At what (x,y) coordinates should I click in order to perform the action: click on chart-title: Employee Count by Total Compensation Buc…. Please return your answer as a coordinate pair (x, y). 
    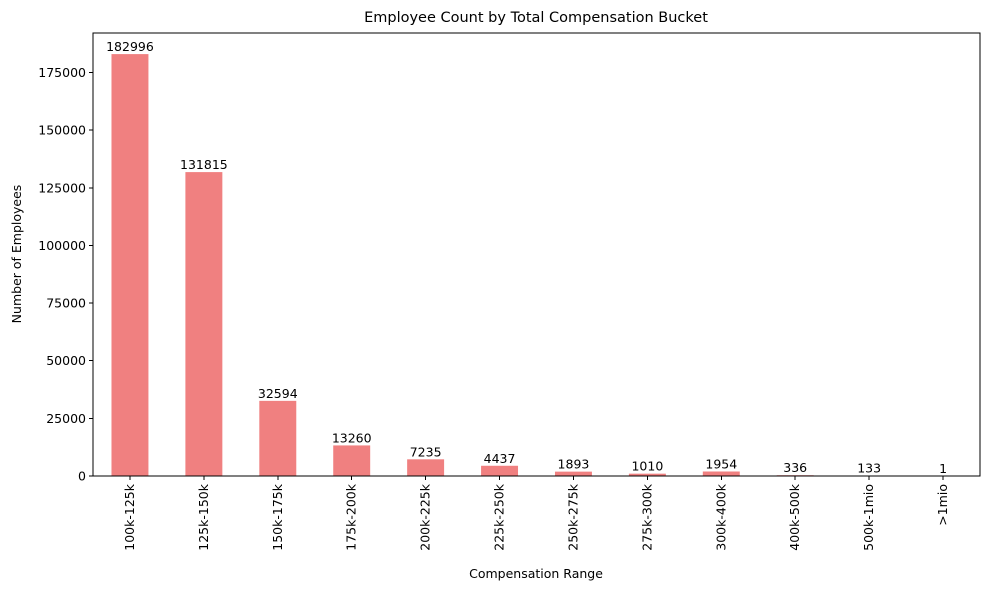
    Looking at the image, I should click on (536, 18).